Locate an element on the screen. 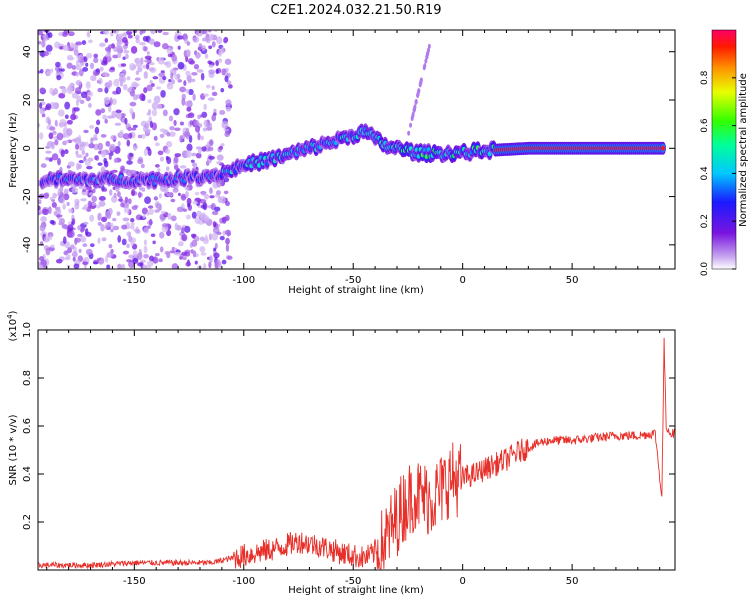  figure-title: C2E1.2024.032.21.50.R19 is located at coordinates (355, 10).